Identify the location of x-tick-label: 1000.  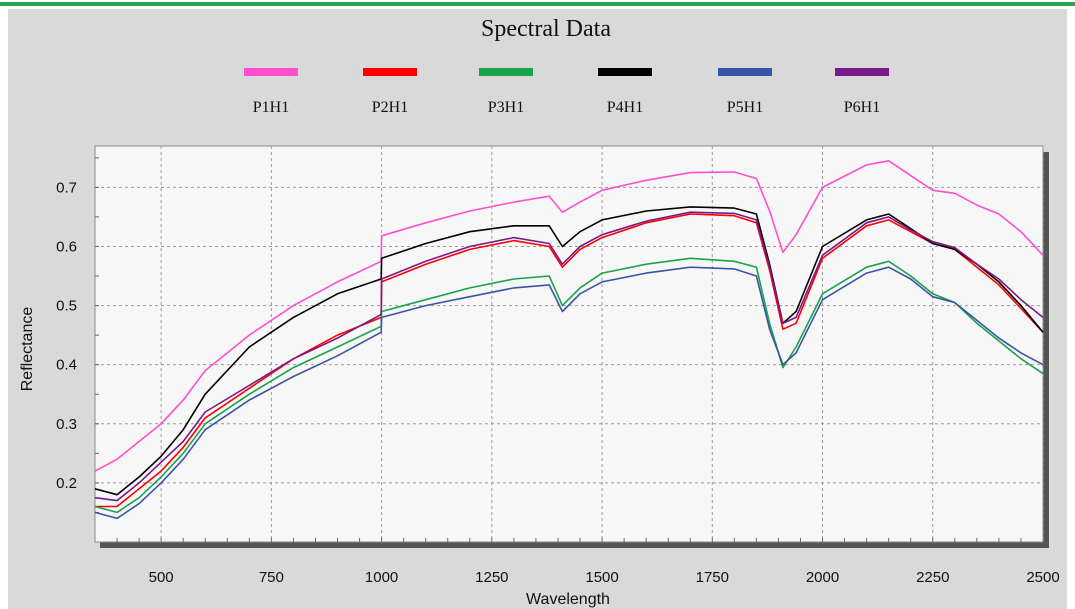
(381, 577).